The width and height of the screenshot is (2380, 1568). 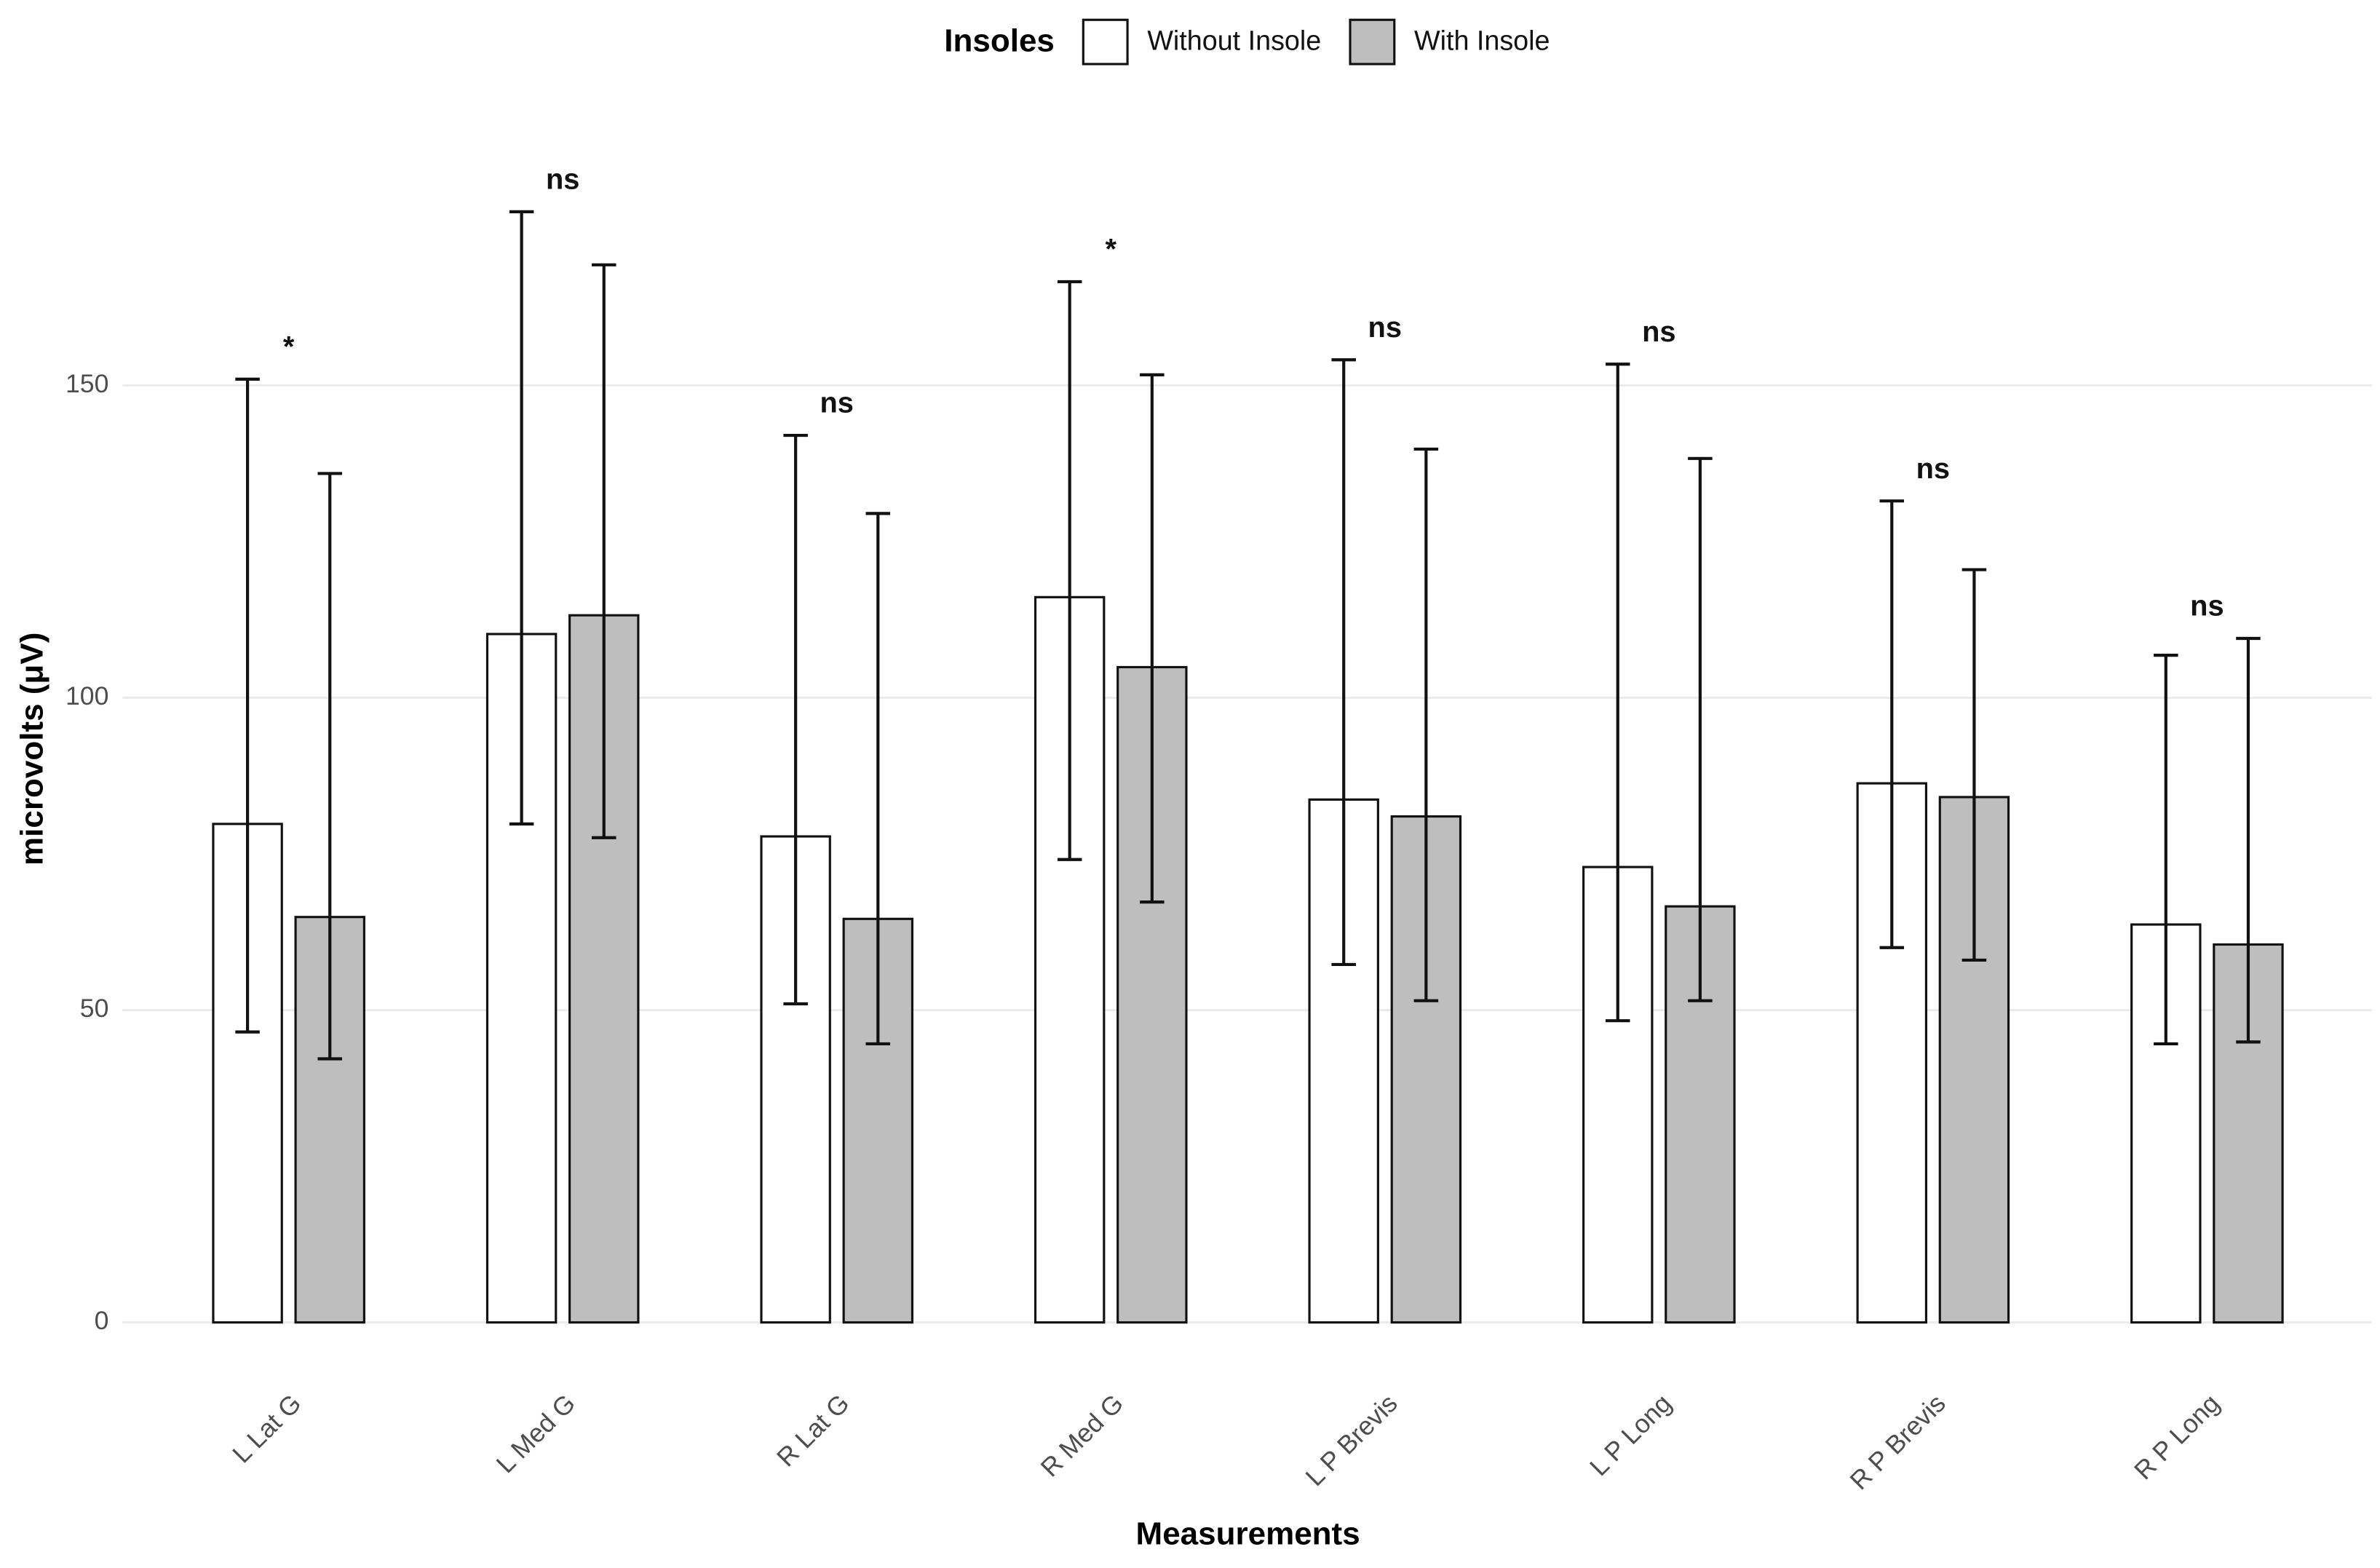 I want to click on y-axis-title: microvolts (μV), so click(x=31, y=750).